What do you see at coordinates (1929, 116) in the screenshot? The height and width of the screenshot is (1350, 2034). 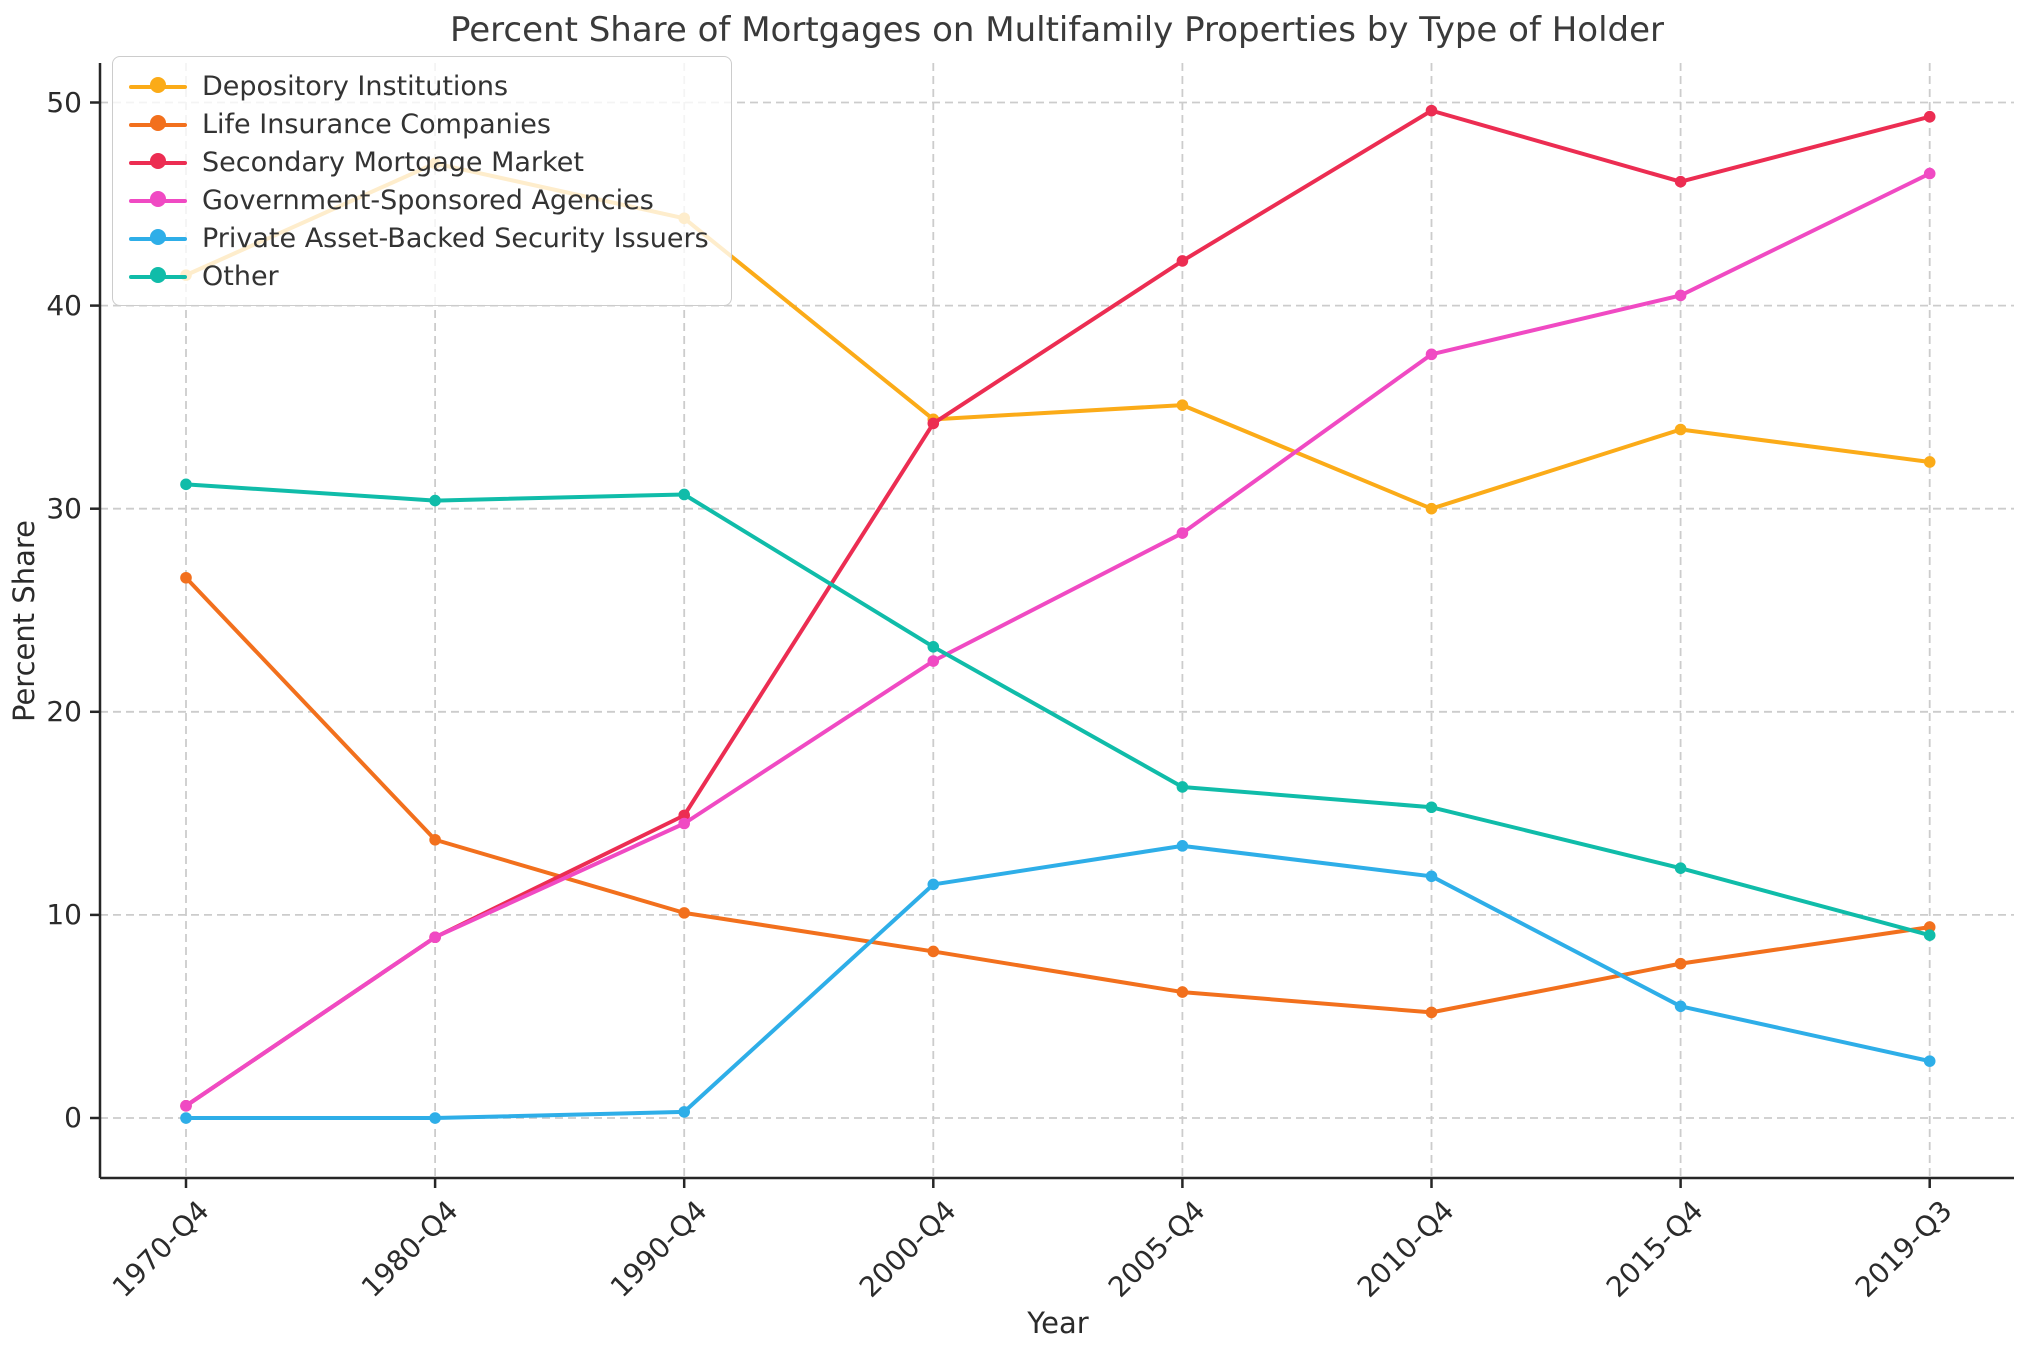 I see `data-point-secondary-mortgage-market-2019-Q3` at bounding box center [1929, 116].